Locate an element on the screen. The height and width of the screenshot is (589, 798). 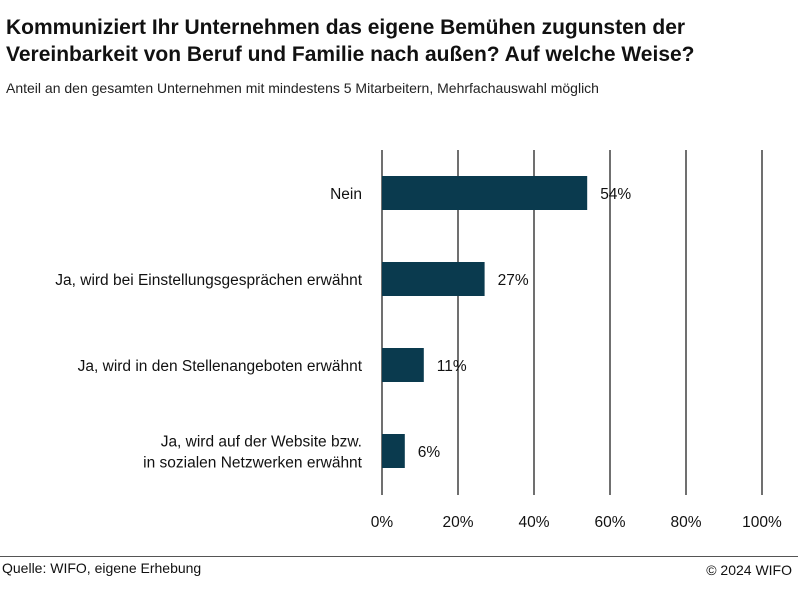
category-label: Nein is located at coordinates (346, 194).